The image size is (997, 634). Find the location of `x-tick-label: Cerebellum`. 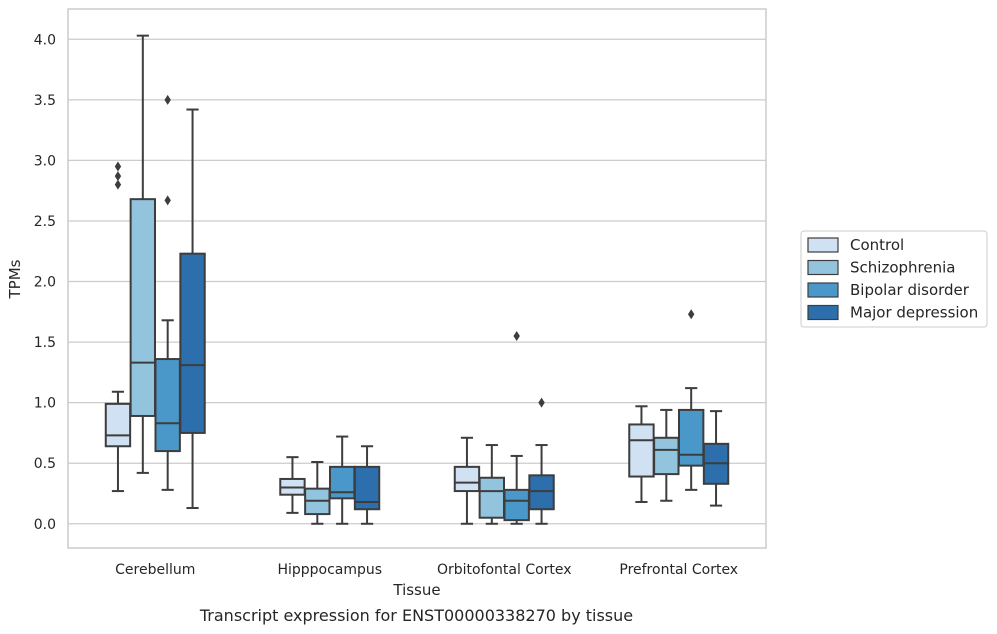

x-tick-label: Cerebellum is located at coordinates (155, 570).